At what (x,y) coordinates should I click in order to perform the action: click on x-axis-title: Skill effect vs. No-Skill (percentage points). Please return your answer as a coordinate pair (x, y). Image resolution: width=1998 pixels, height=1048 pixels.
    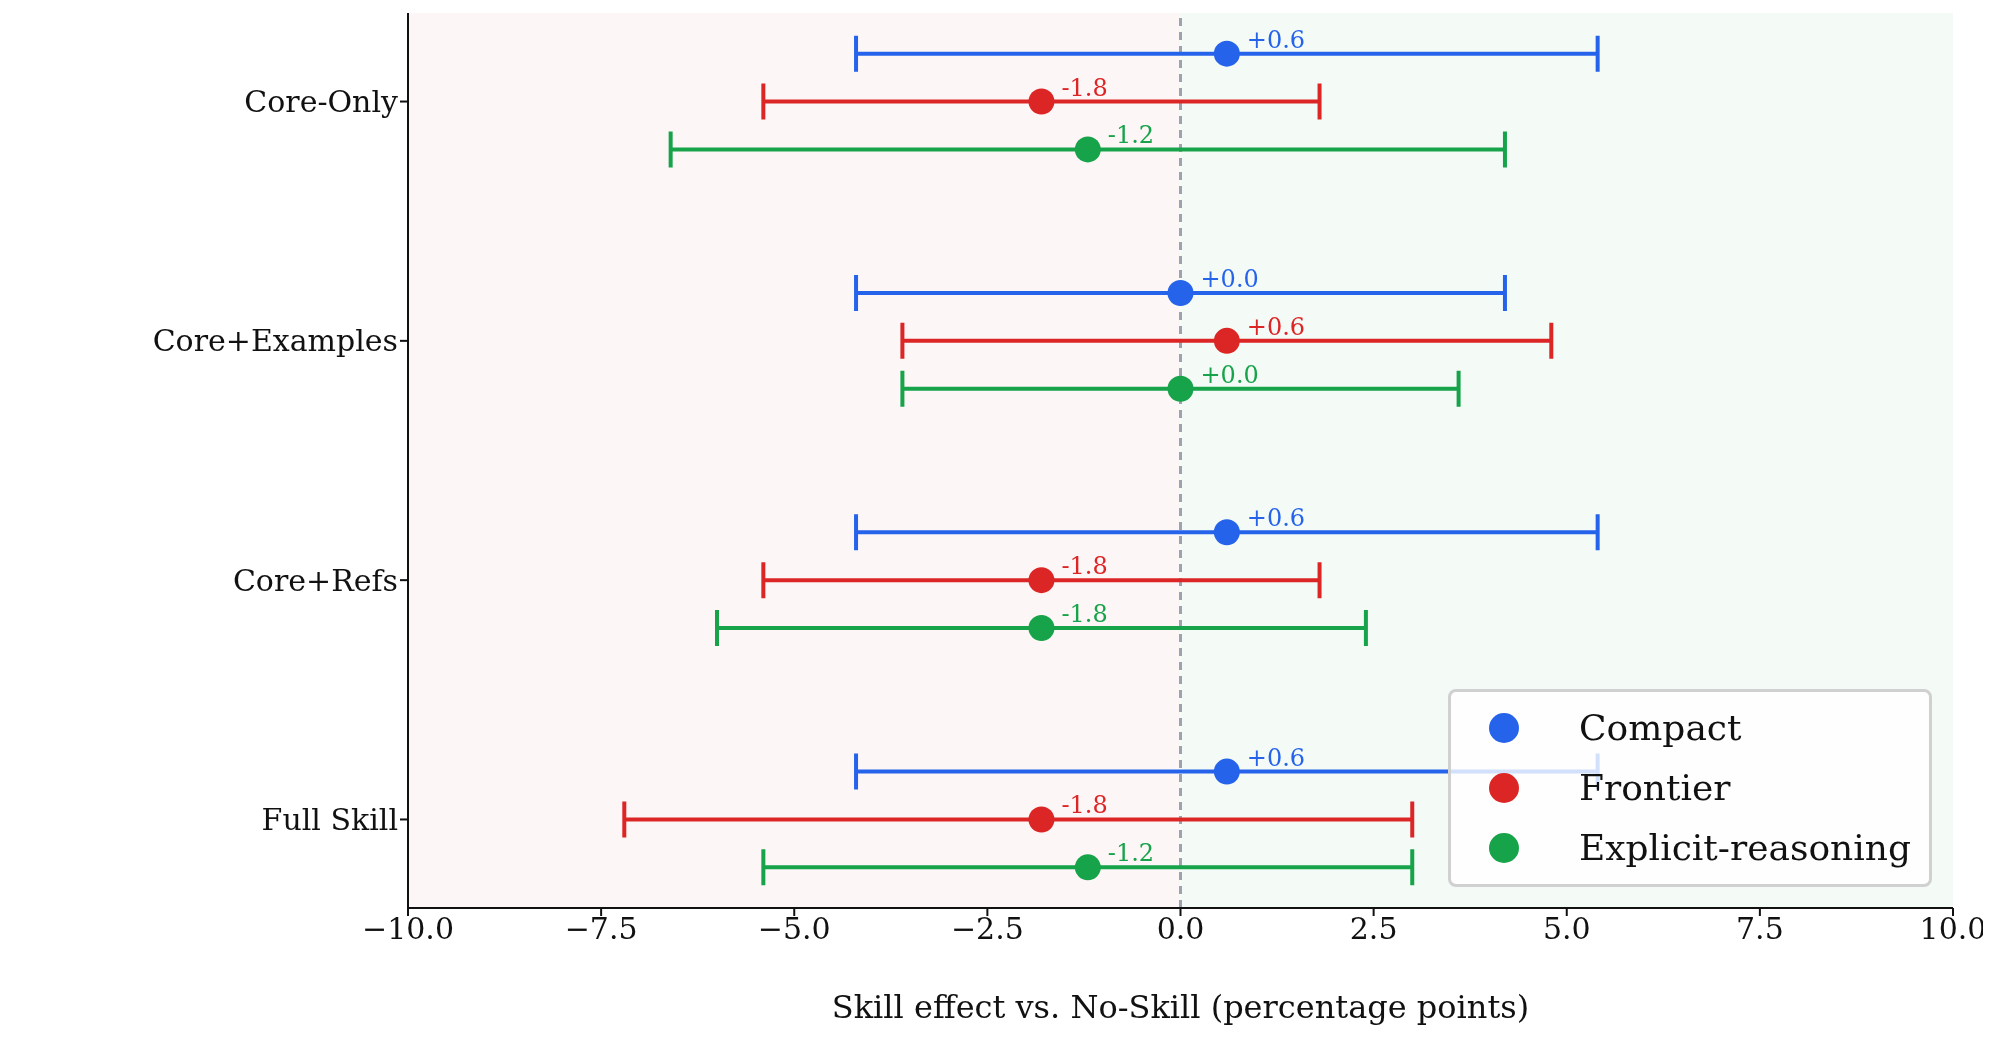
    Looking at the image, I should click on (1180, 1007).